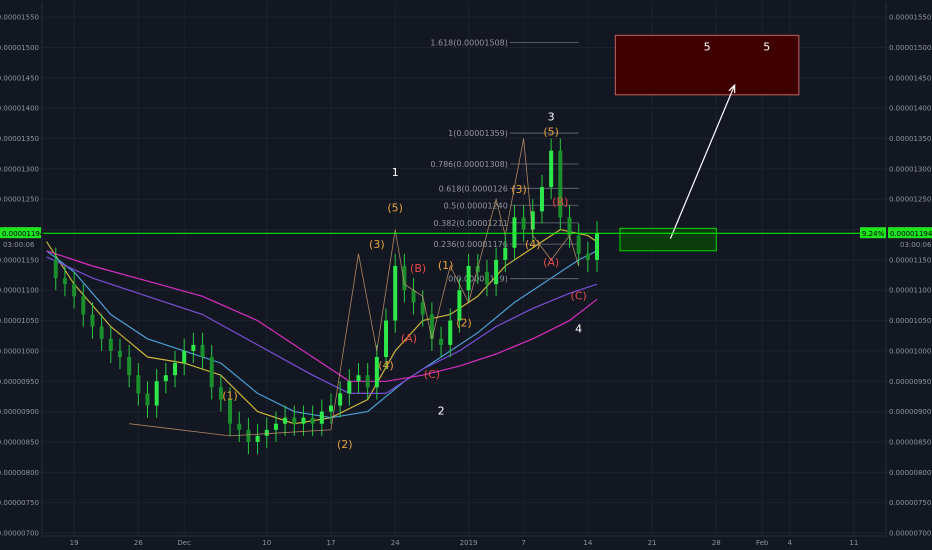 This screenshot has width=932, height=550. Describe the element at coordinates (551, 116) in the screenshot. I see `wave-label: 3` at that location.